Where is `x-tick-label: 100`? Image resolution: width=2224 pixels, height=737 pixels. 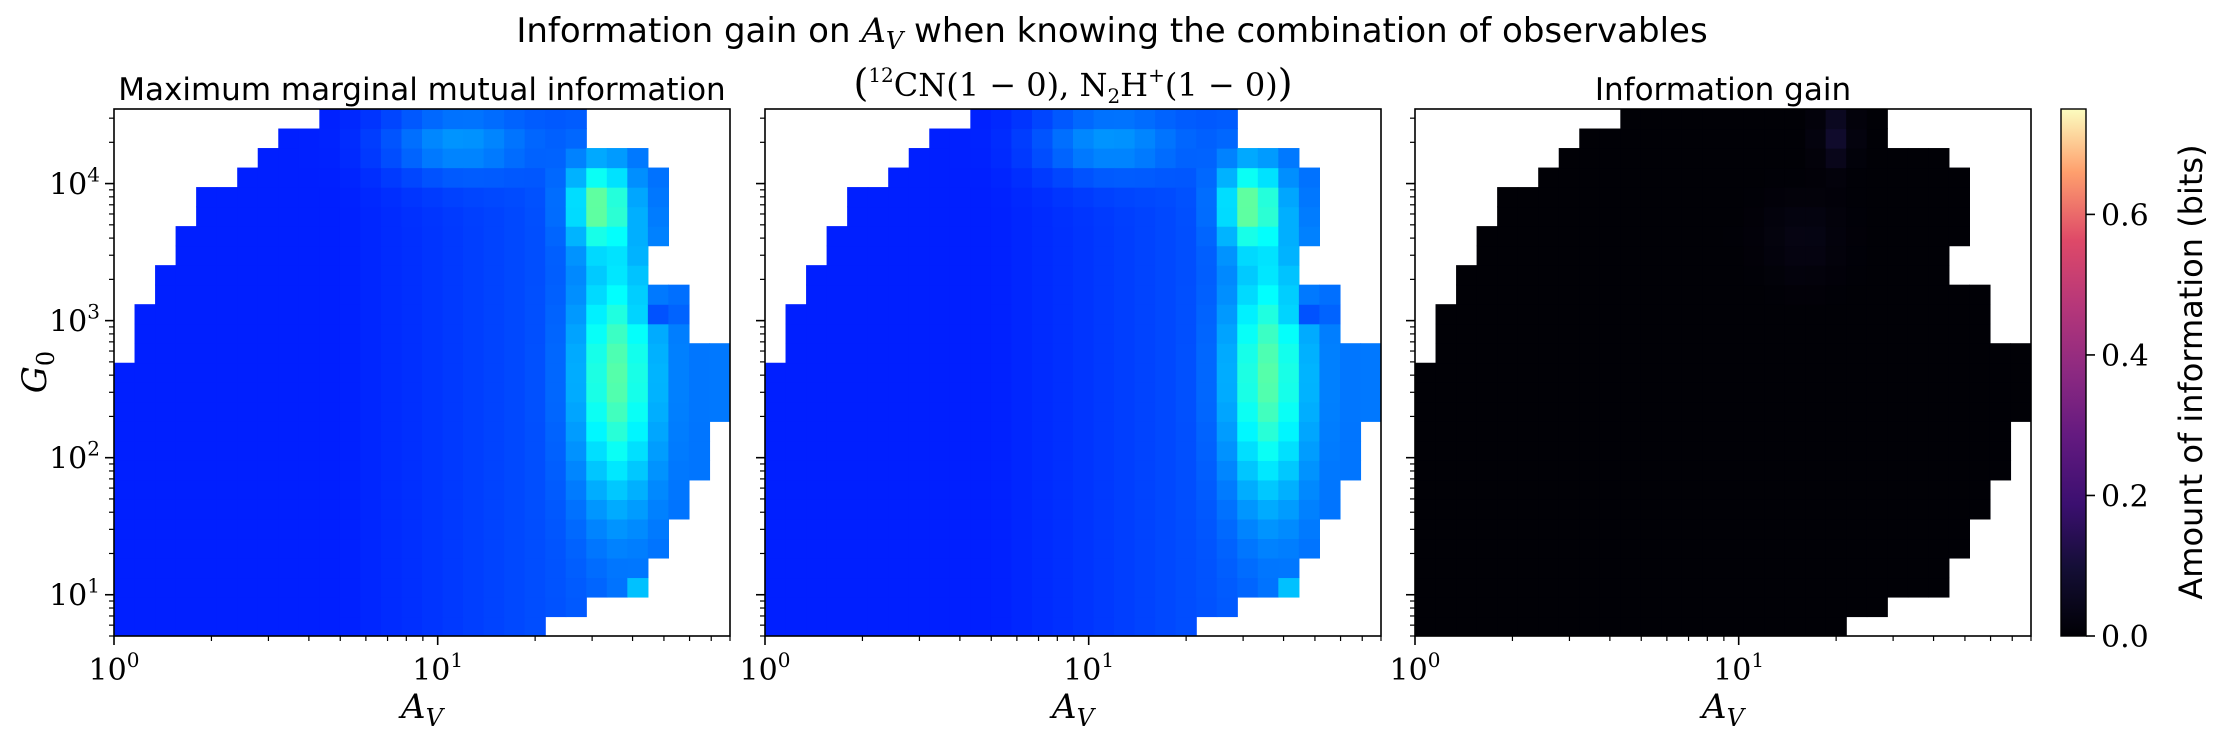 x-tick-label: 100 is located at coordinates (1415, 668).